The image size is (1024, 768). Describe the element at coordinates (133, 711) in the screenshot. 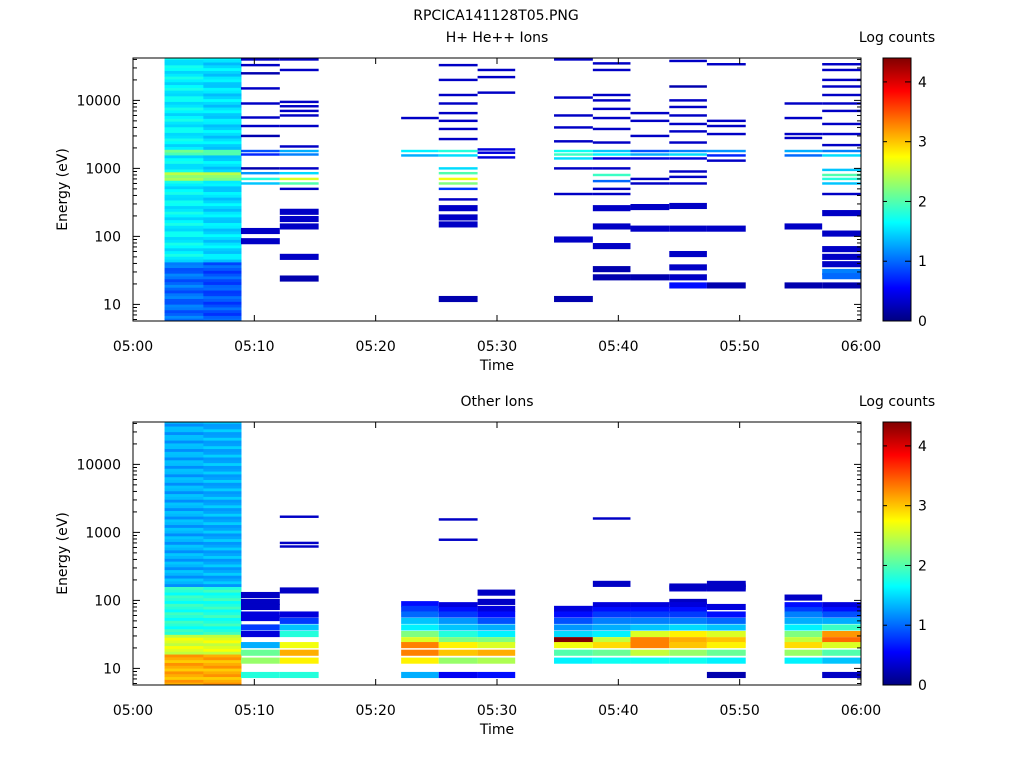

I see `x-tick-label: 05:00` at that location.